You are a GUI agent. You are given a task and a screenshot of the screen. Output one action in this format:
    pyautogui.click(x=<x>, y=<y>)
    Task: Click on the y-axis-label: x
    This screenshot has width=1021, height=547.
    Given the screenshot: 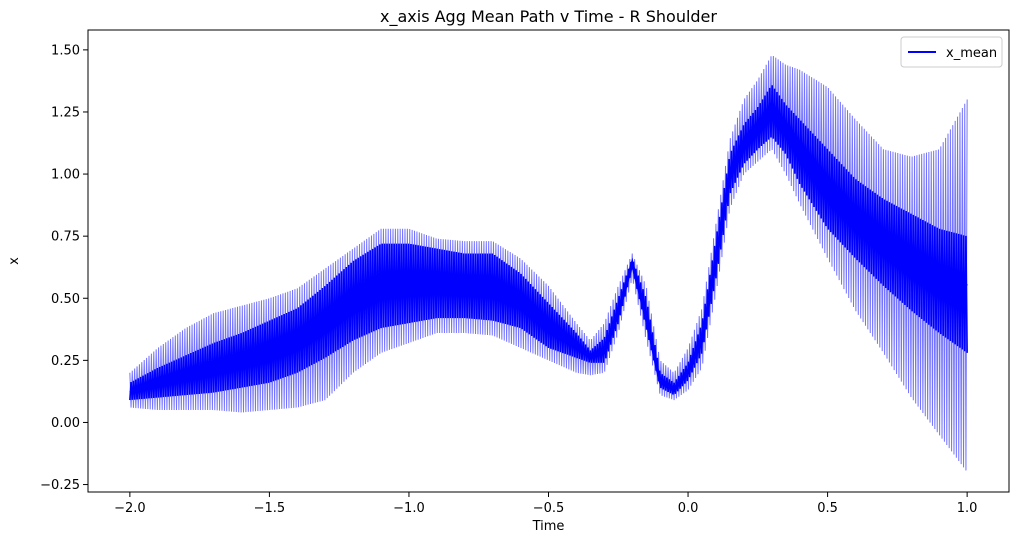 What is the action you would take?
    pyautogui.click(x=14, y=261)
    